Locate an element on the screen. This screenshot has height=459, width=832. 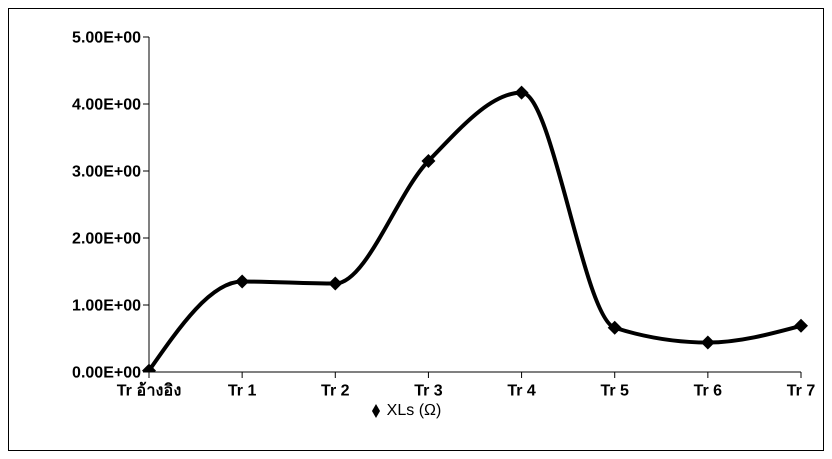
y-tick-label: 4.00E+00 is located at coordinates (107, 105).